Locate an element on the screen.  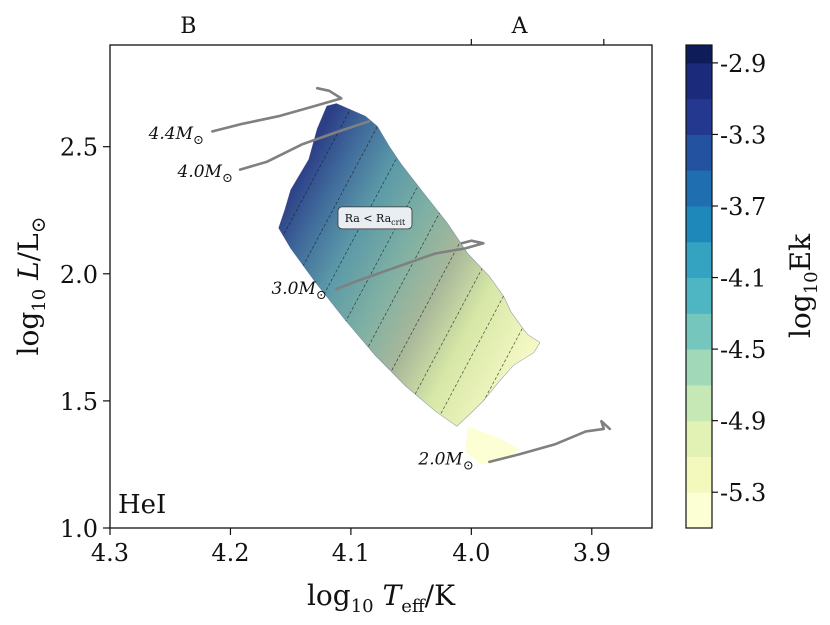
x-tick-label-0: 4.3 is located at coordinates (110, 553).